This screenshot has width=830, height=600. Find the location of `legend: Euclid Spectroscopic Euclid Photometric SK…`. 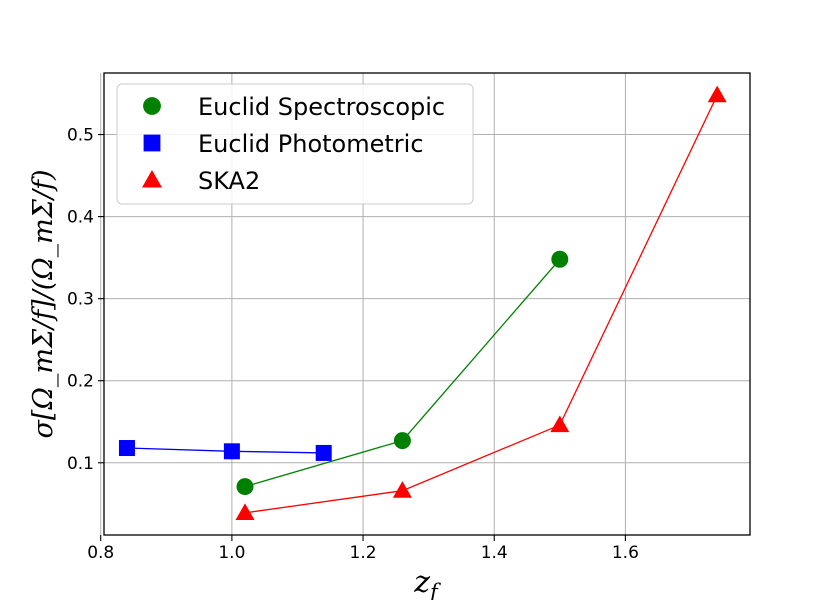

legend: Euclid Spectroscopic Euclid Photometric SK… is located at coordinates (295, 144).